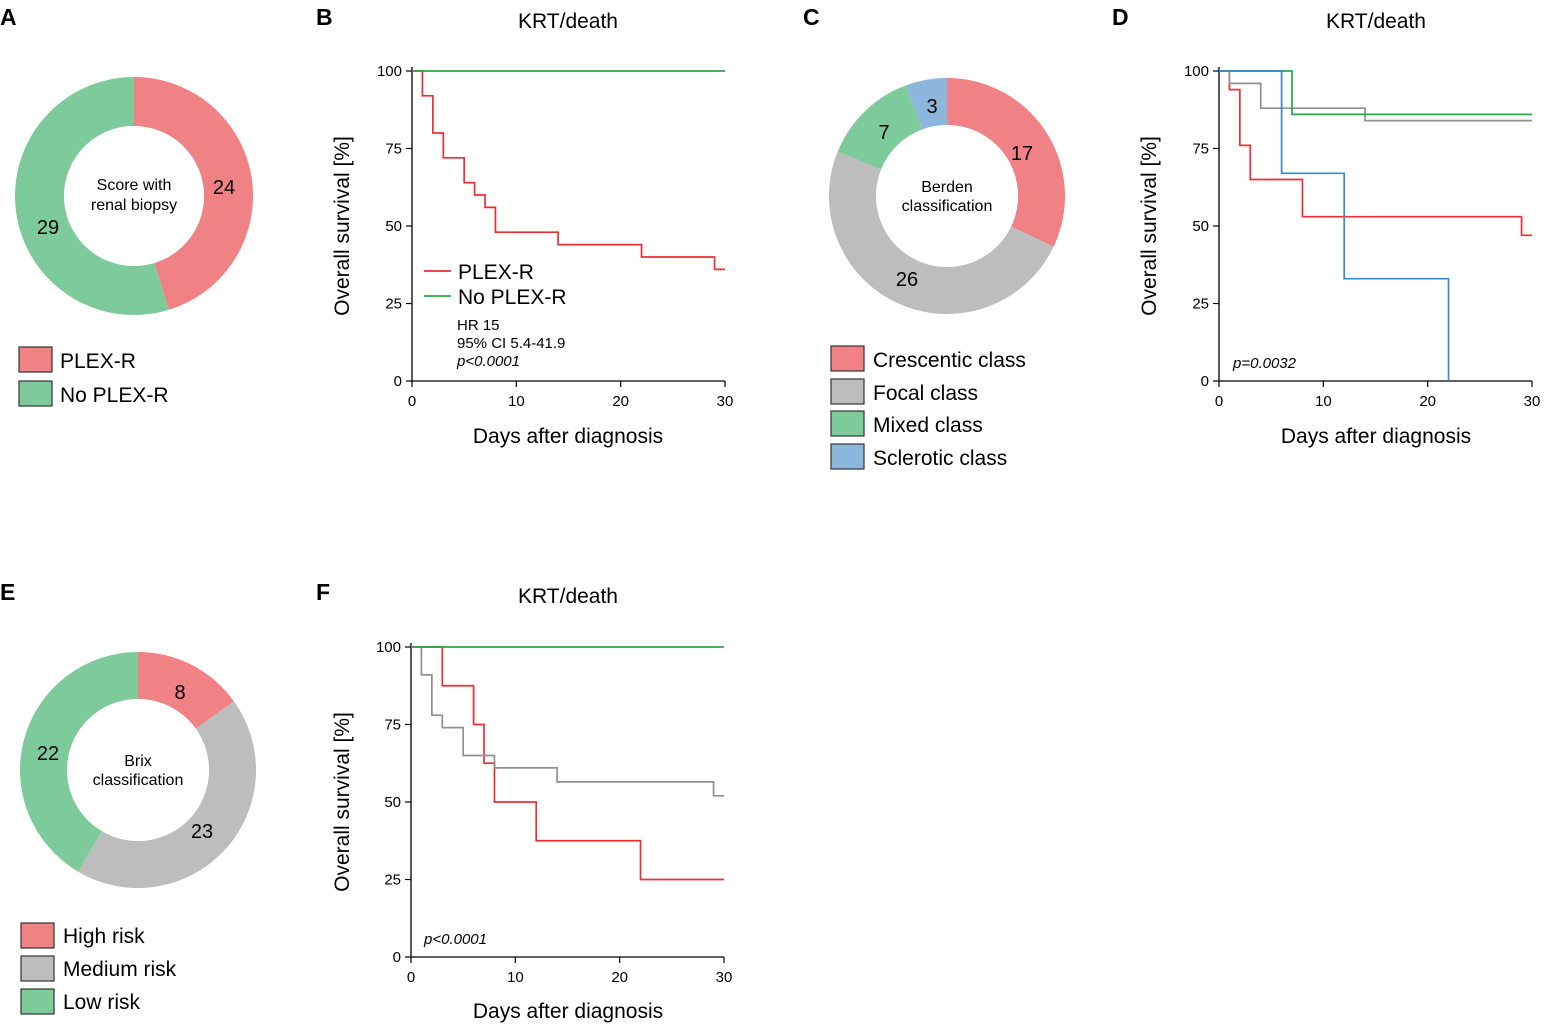  I want to click on legend-c-label-crescentic: Crescentic class, so click(949, 360).